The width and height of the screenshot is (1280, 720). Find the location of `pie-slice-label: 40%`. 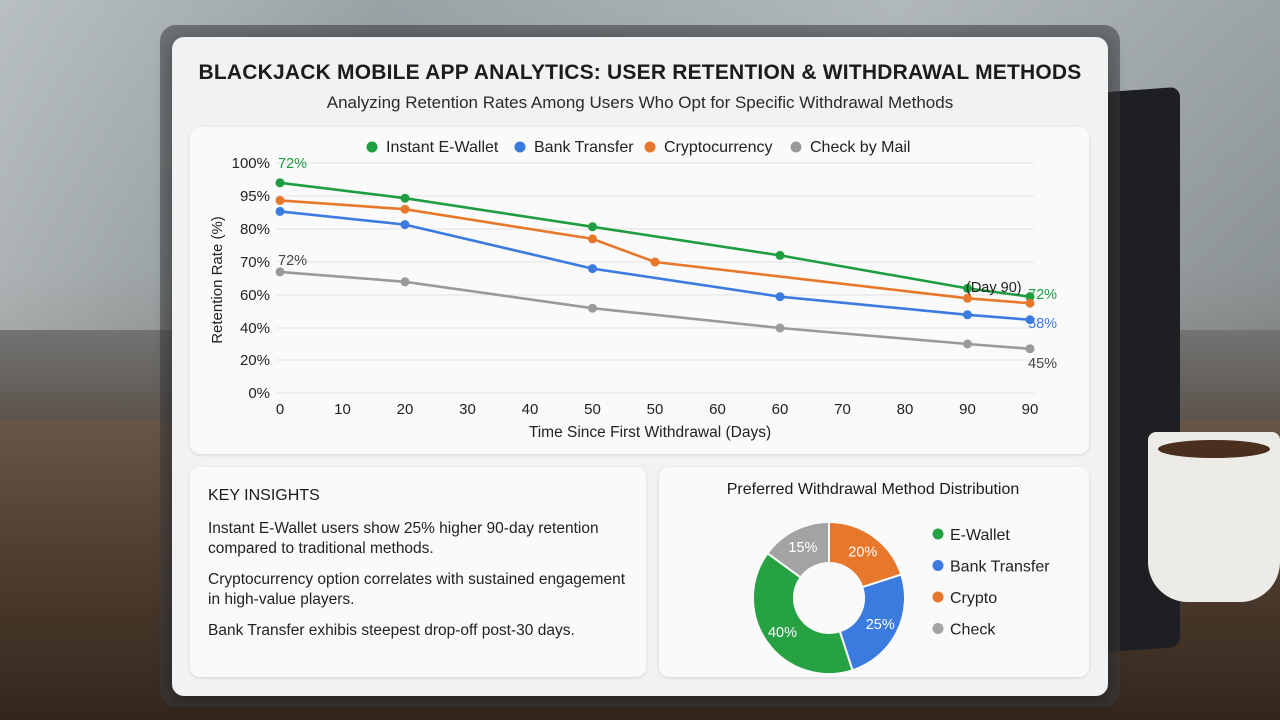

pie-slice-label: 40% is located at coordinates (782, 633).